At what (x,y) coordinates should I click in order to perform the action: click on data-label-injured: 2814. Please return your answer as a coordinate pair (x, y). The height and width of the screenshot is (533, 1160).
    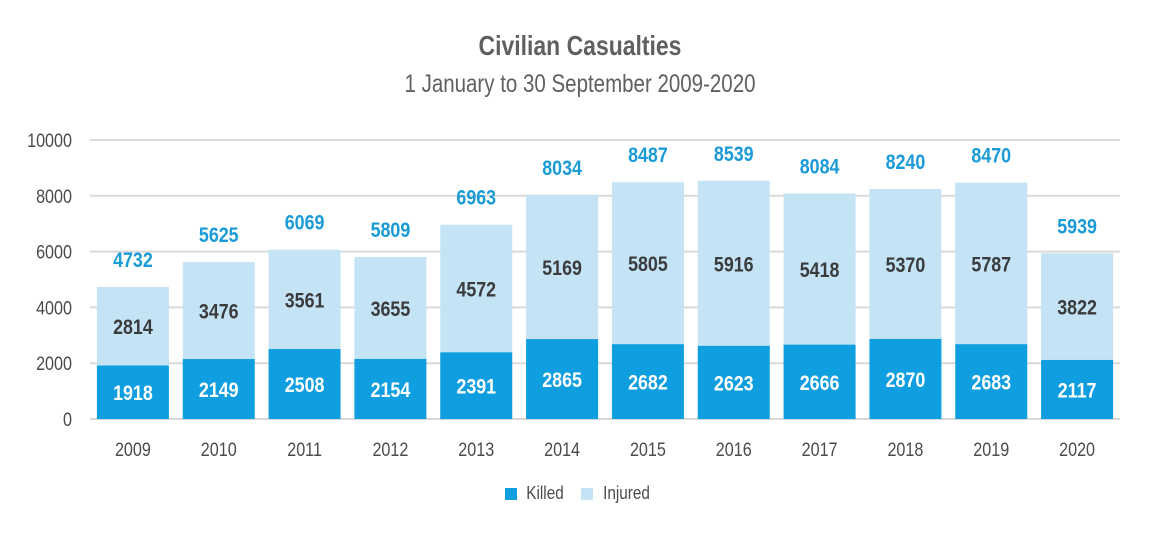
    Looking at the image, I should click on (133, 328).